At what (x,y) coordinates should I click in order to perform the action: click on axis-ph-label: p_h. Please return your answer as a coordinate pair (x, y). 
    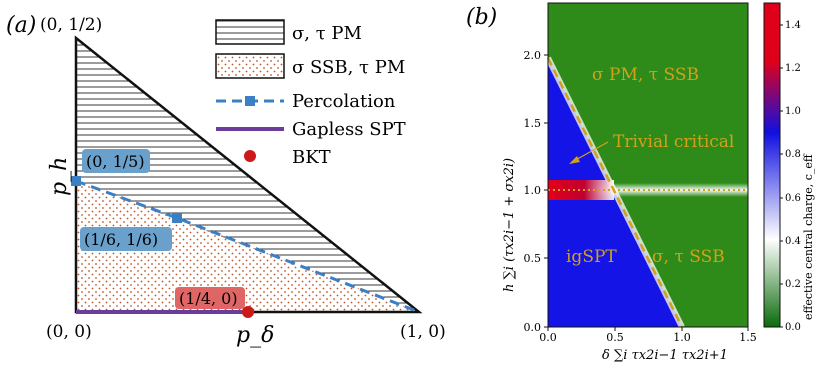
    Looking at the image, I should click on (59, 176).